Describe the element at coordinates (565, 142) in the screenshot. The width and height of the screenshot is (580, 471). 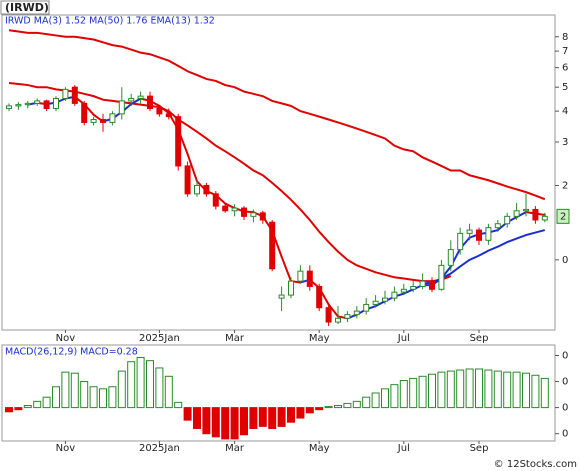
I see `y-tick-label: 3` at that location.